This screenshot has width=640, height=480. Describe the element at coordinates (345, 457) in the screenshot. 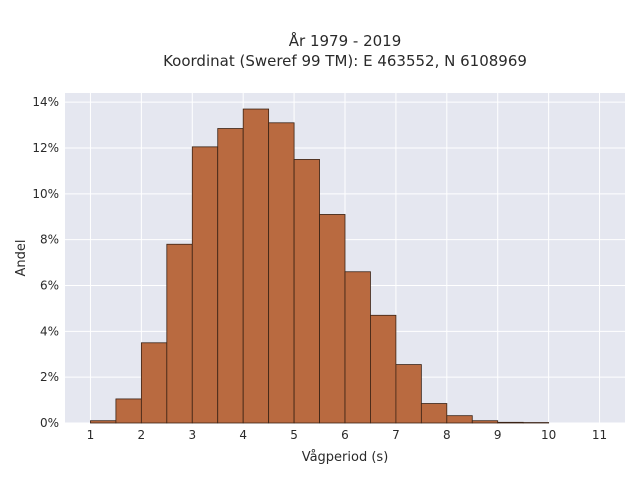

I see `x-axis-label: Vågperiod (s)` at that location.